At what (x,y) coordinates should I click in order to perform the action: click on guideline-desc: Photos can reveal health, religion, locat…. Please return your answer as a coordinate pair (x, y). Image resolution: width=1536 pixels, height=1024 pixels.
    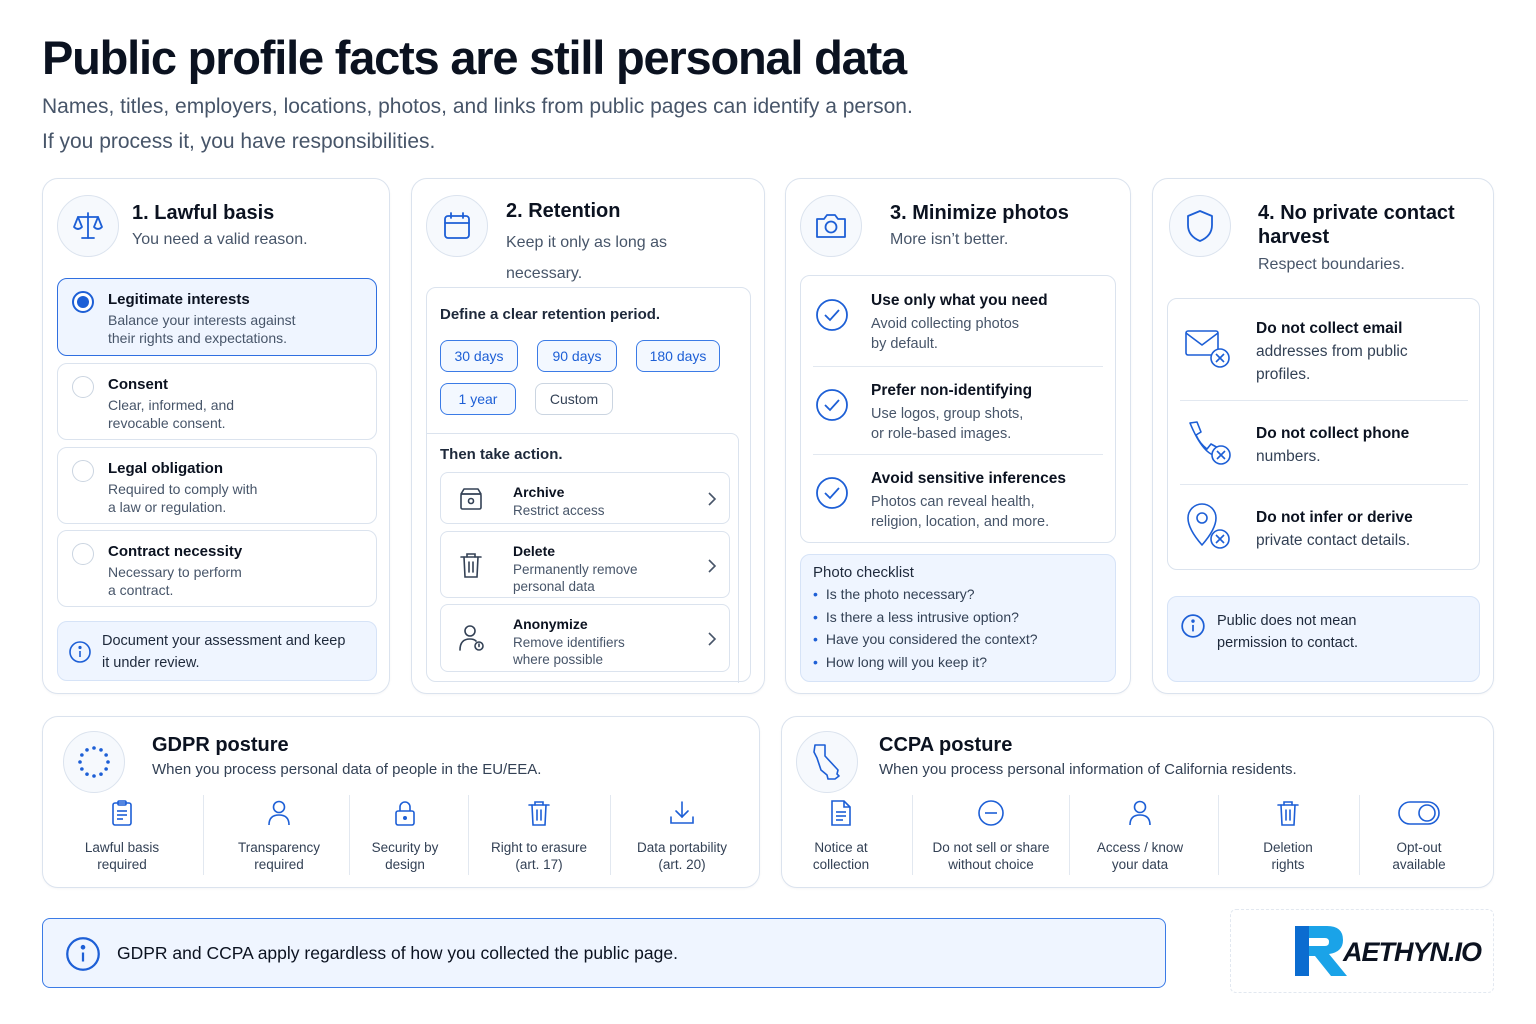
    Looking at the image, I should click on (960, 512).